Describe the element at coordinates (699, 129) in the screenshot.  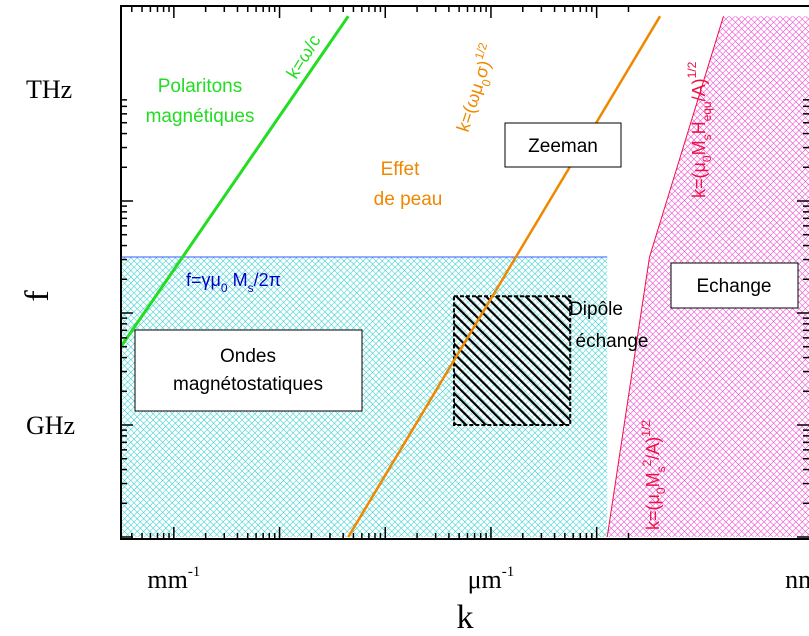
I see `exchange-zeeman-formula-label: k=(μ0MsHequ/A)1/2` at that location.